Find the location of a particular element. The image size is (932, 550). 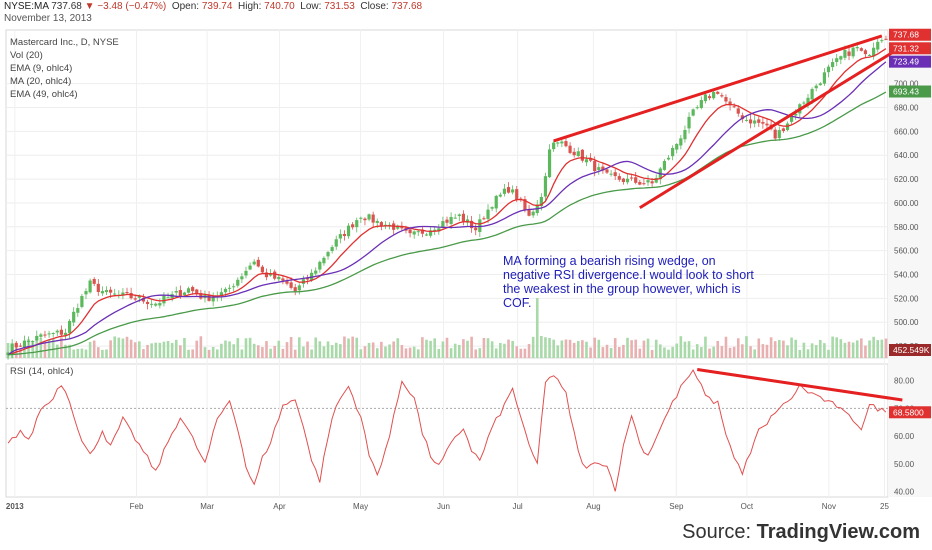

time-tick-label: 25 is located at coordinates (884, 506).